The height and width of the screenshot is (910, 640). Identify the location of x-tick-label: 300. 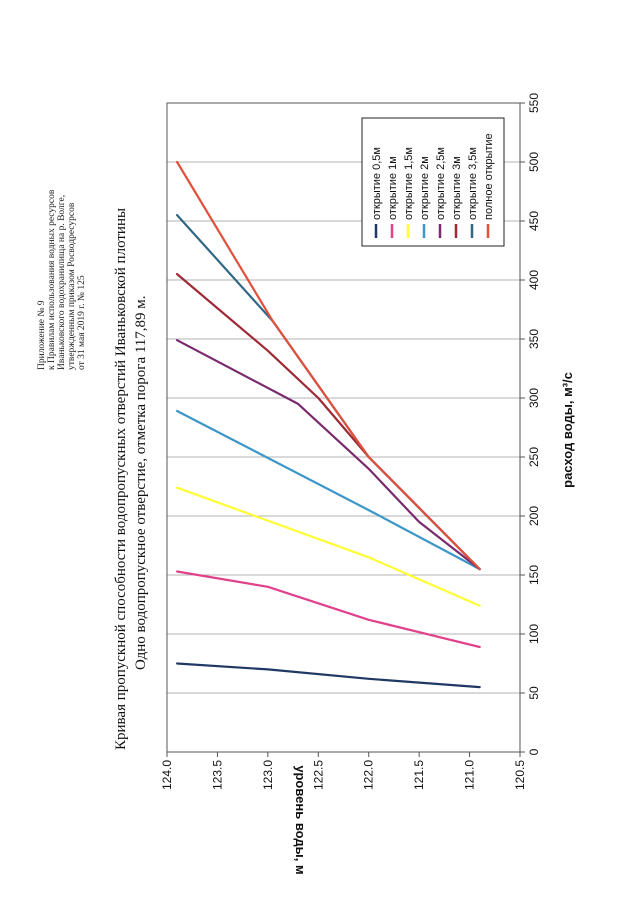
(534, 398).